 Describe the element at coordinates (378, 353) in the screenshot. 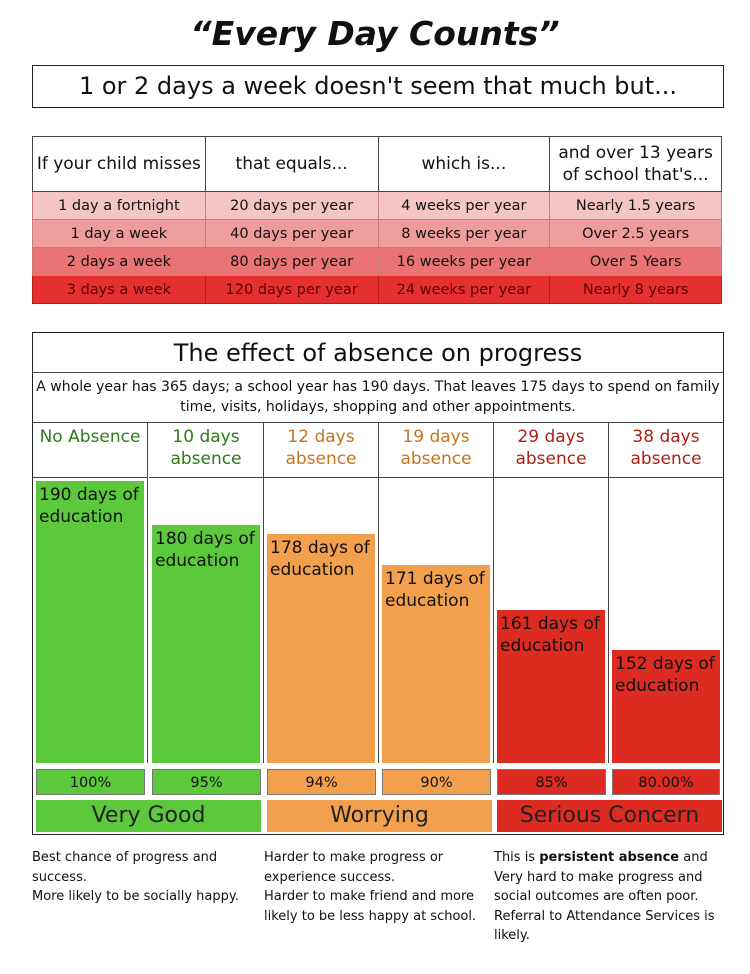

I see `chart-title: The effect of absence on progress` at that location.